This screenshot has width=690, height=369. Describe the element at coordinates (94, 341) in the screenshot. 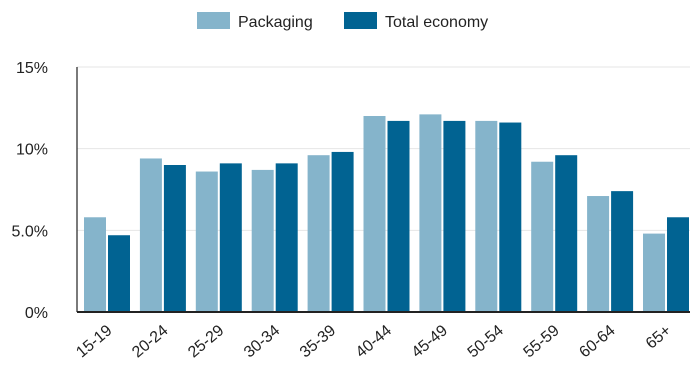

I see `x-tick-label: 15-19` at that location.